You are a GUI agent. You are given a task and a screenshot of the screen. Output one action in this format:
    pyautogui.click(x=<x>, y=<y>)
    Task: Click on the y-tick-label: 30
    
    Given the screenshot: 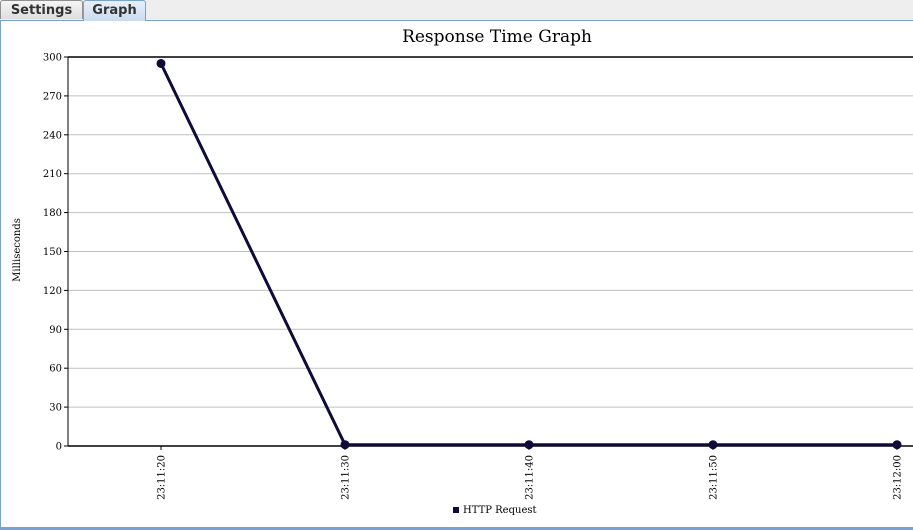 What is the action you would take?
    pyautogui.click(x=55, y=408)
    